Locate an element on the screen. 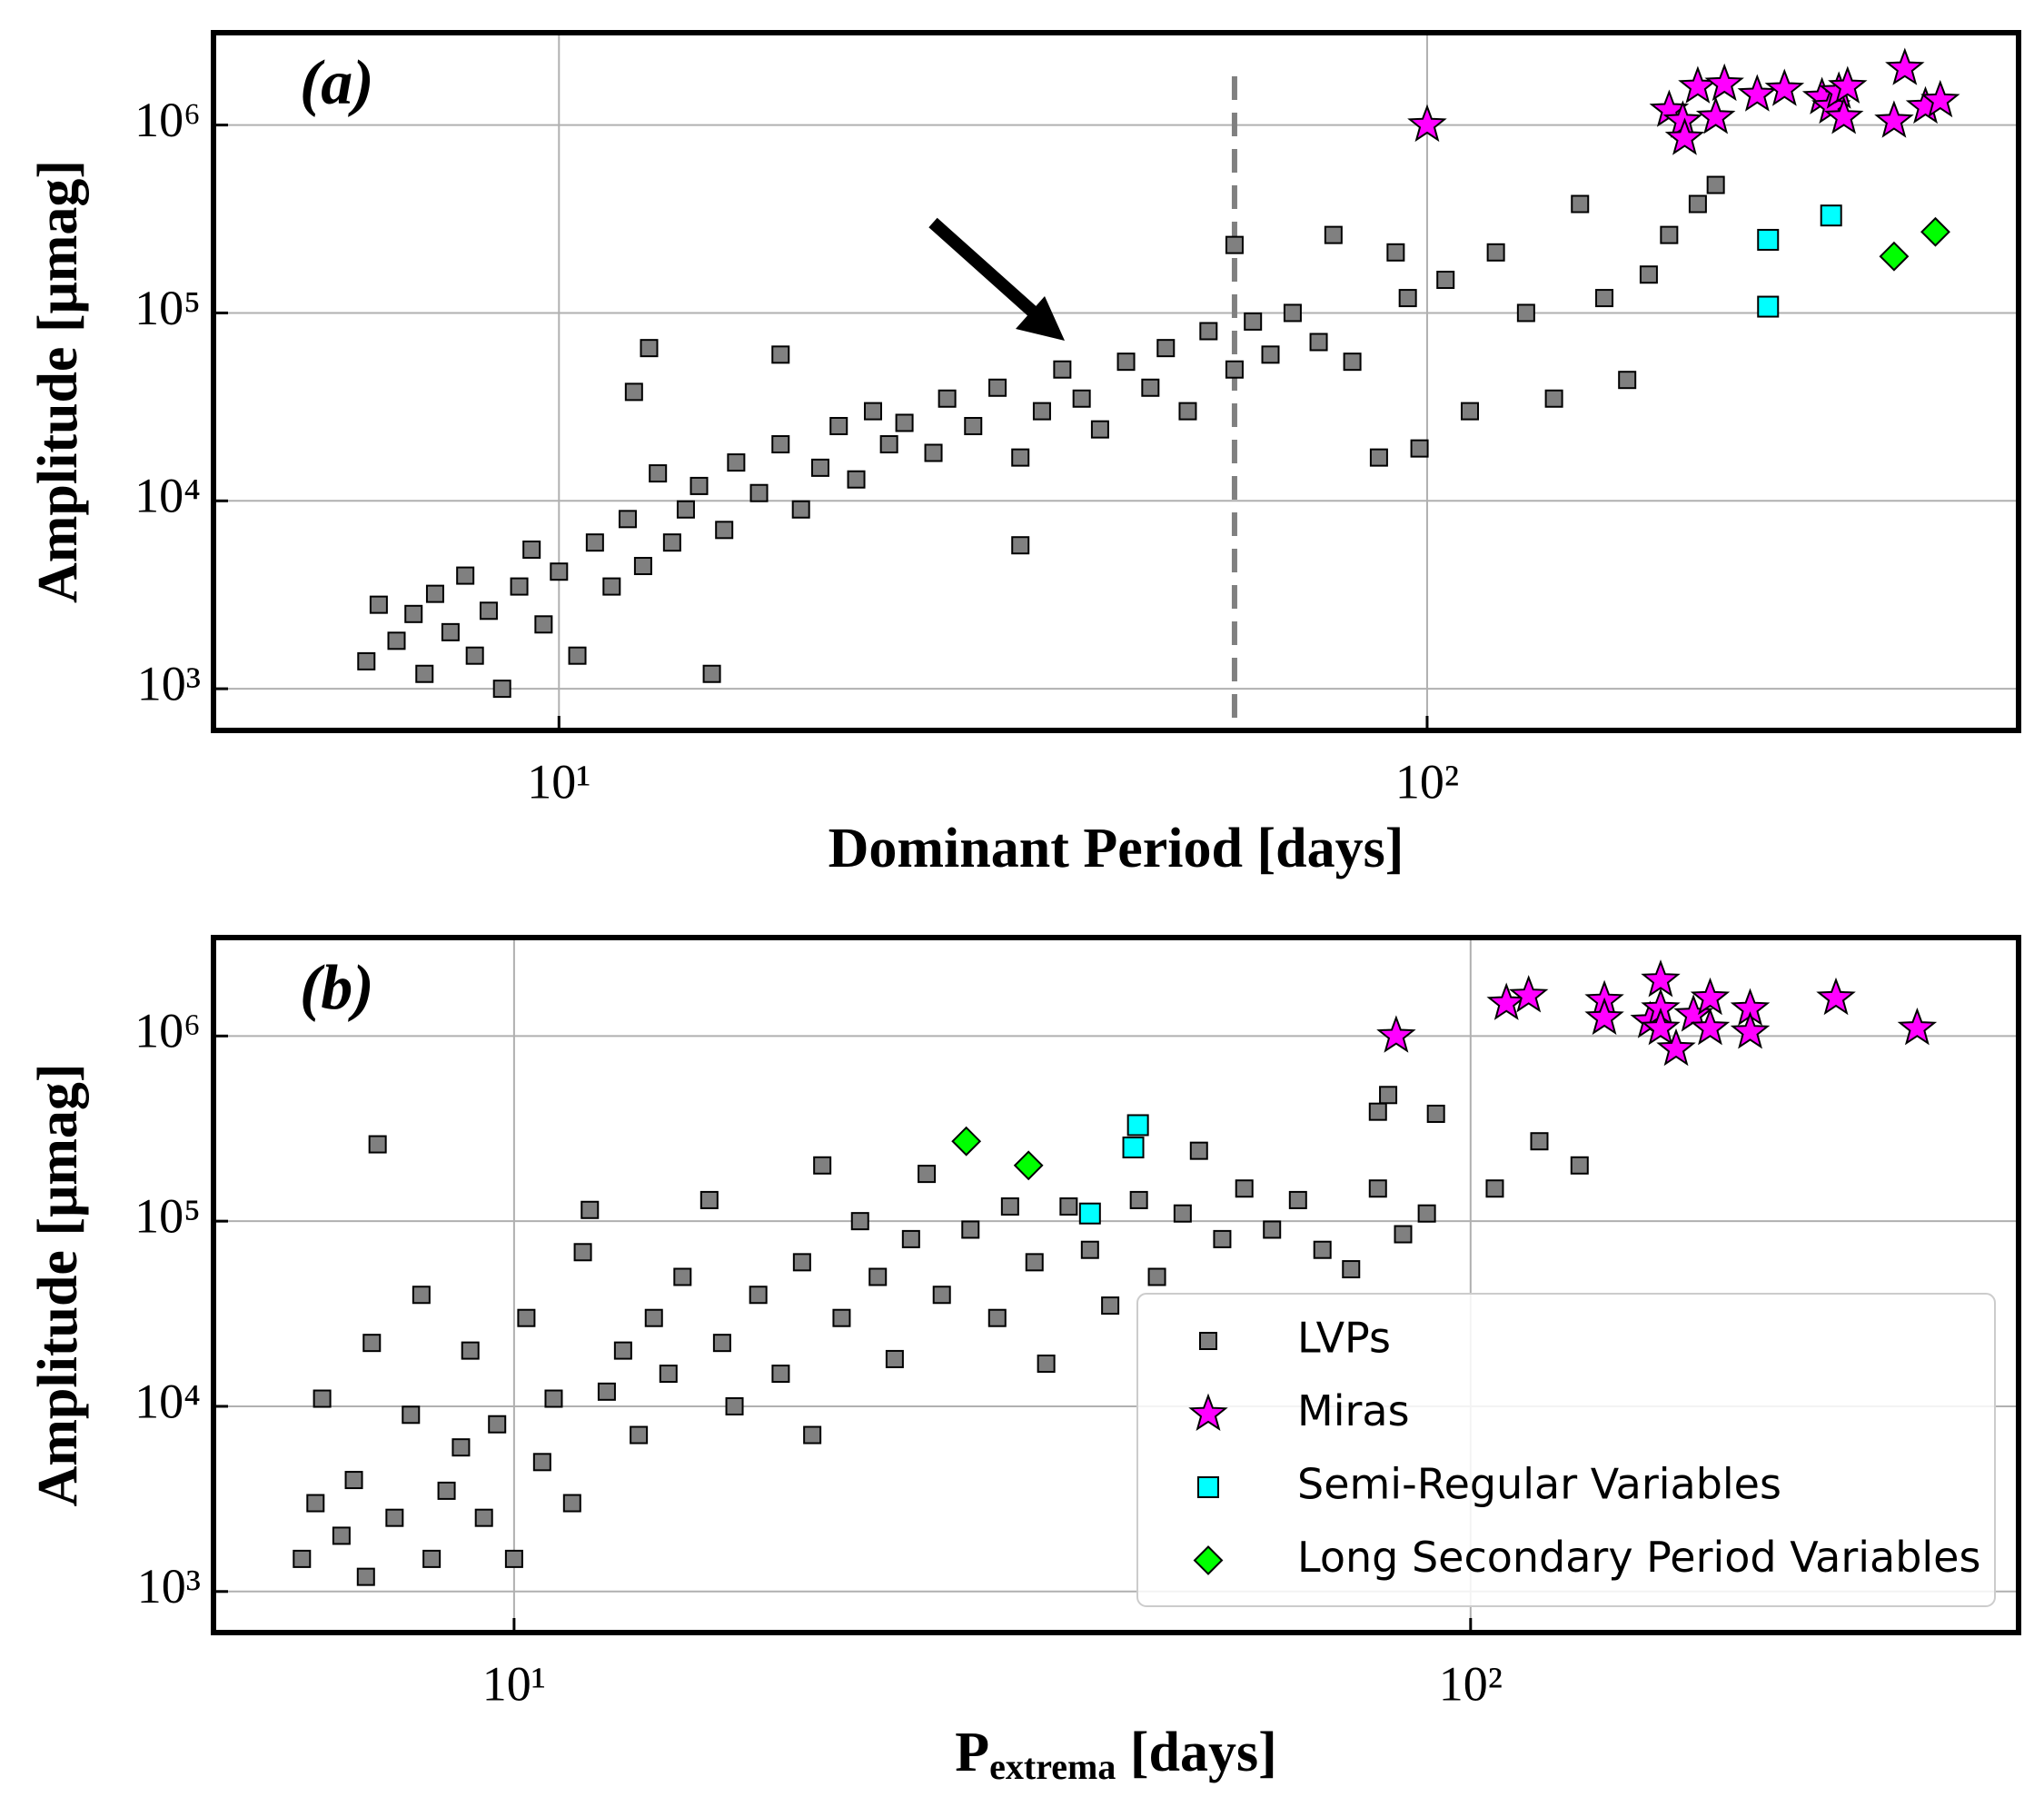 The height and width of the screenshot is (1817, 2044). y-axis-label: Amplitude [μmag] is located at coordinates (58, 381).